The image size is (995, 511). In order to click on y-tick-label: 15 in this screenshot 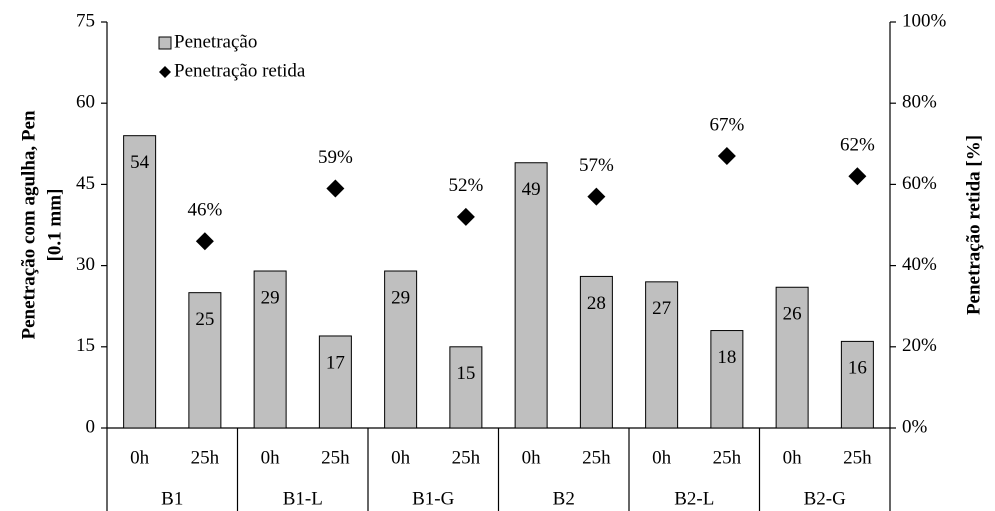, I will do `click(85, 345)`.